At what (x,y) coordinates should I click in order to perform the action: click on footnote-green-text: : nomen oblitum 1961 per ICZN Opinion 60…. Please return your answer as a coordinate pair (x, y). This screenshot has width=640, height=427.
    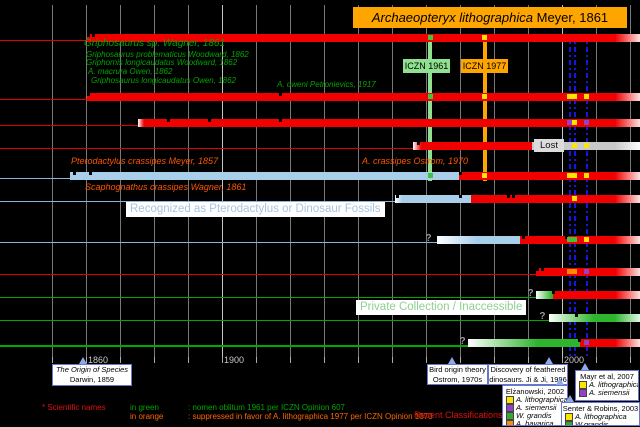
    Looking at the image, I should click on (266, 407).